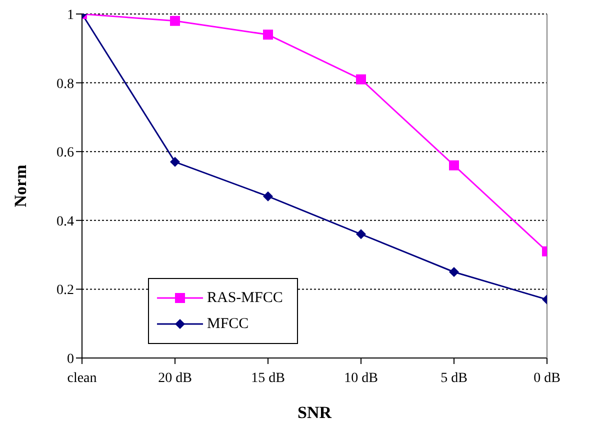  I want to click on x-tick-label: 20 dB, so click(175, 378).